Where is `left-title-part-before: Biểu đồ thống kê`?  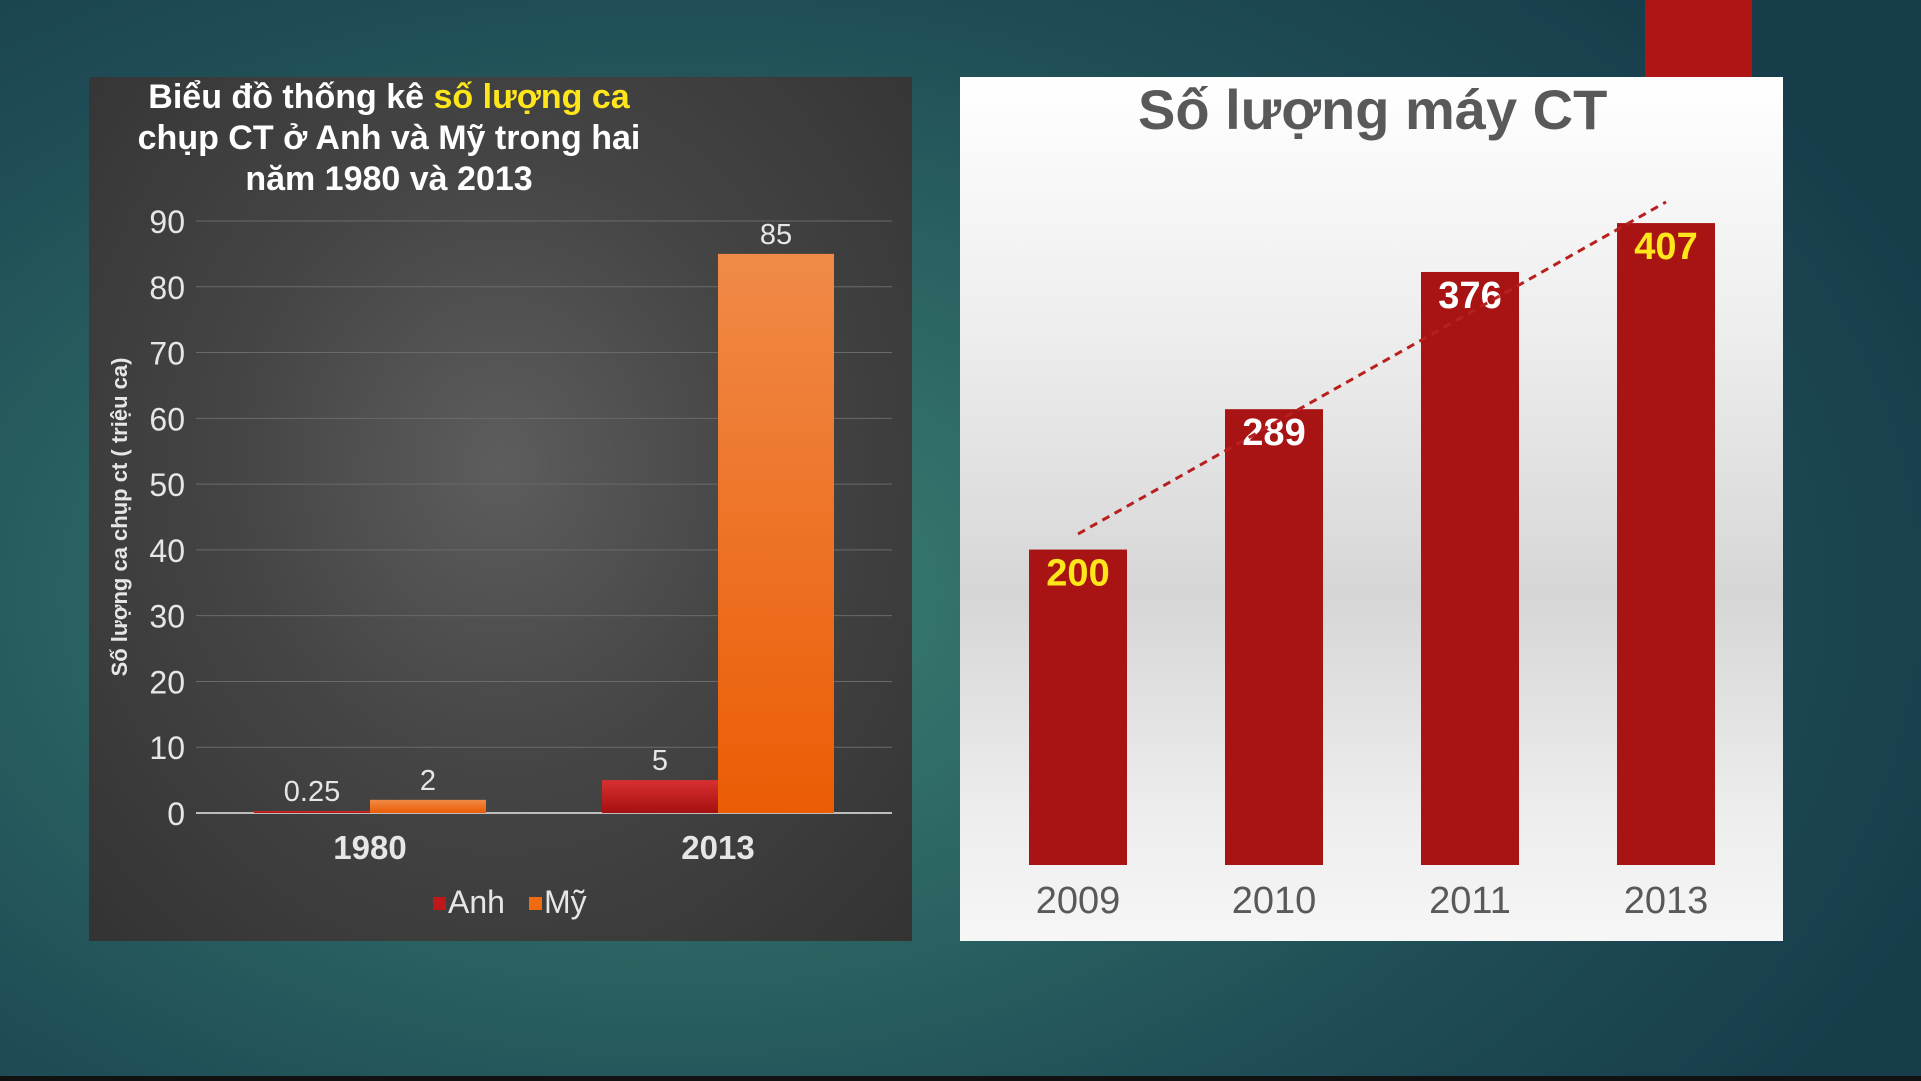 left-title-part-before: Biểu đồ thống kê is located at coordinates (291, 97).